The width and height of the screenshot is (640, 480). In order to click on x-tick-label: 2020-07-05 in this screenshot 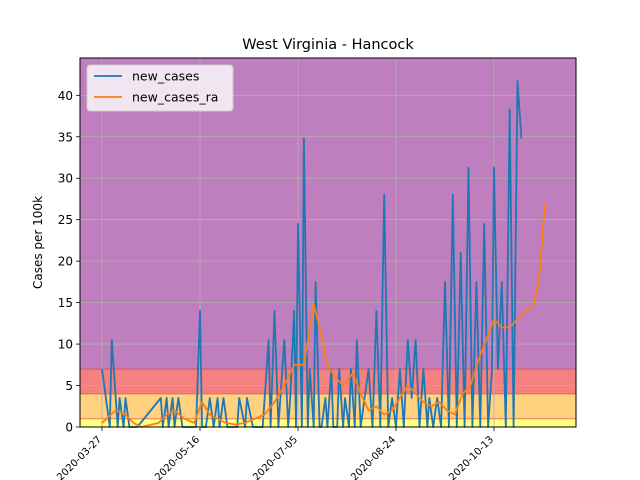, I will do `click(275, 457)`.